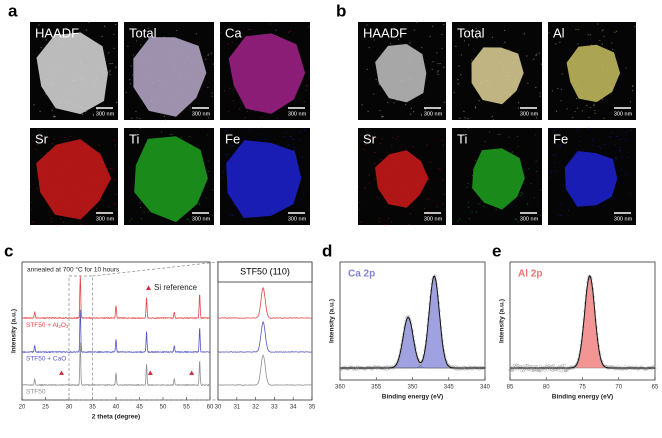  What do you see at coordinates (402, 179) in the screenshot?
I see `specimen` at bounding box center [402, 179].